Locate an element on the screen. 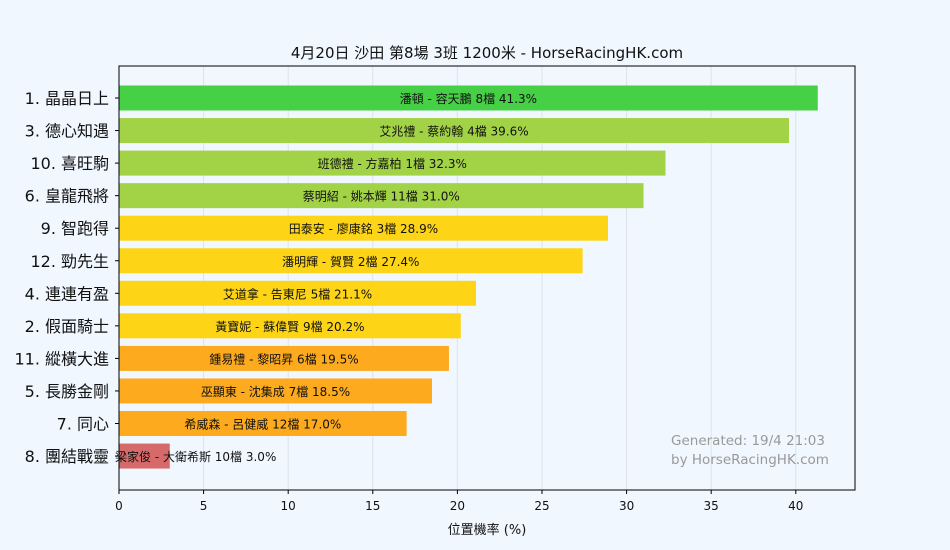 The height and width of the screenshot is (550, 950). bar-label: 希威森 - 呂健威 12檔 17.0% is located at coordinates (262, 424).